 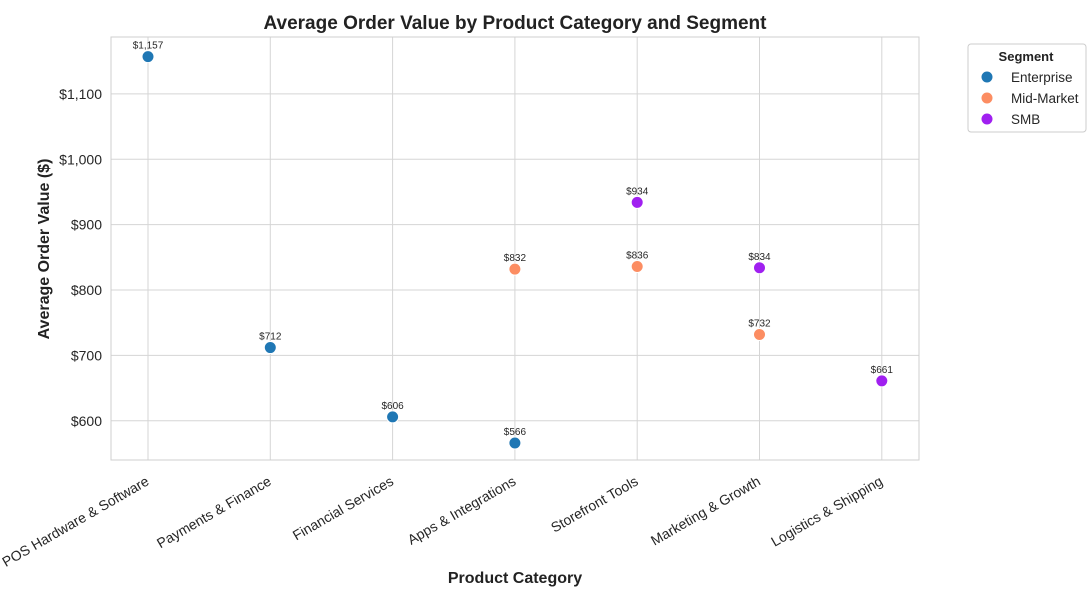 I want to click on legend-entry-label: Enterprise, so click(x=1042, y=77).